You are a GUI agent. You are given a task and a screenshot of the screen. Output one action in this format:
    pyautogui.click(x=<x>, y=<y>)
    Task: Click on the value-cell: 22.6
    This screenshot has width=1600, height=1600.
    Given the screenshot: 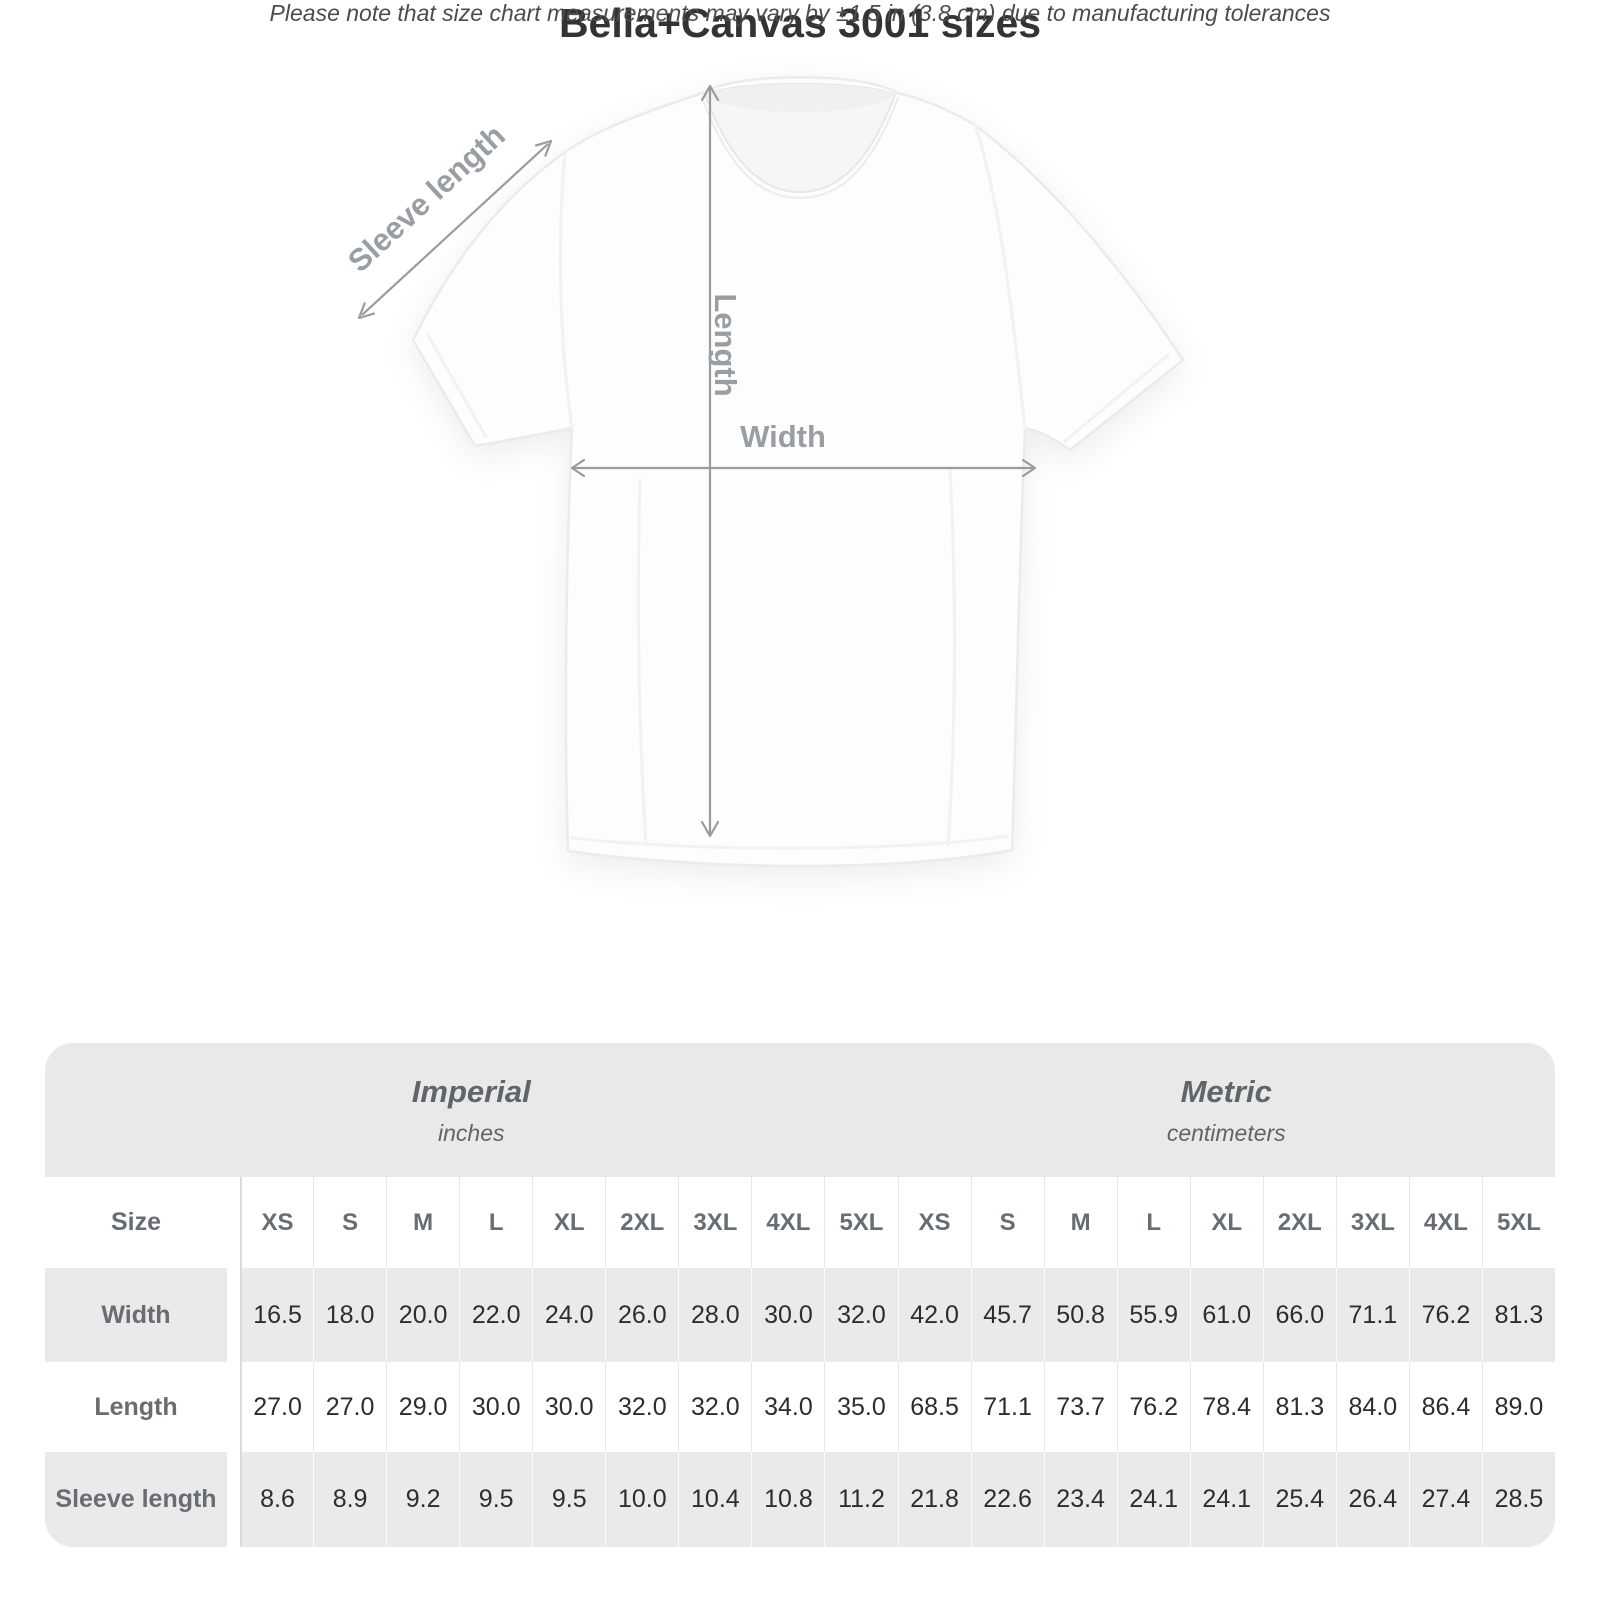 What is the action you would take?
    pyautogui.click(x=1007, y=1499)
    